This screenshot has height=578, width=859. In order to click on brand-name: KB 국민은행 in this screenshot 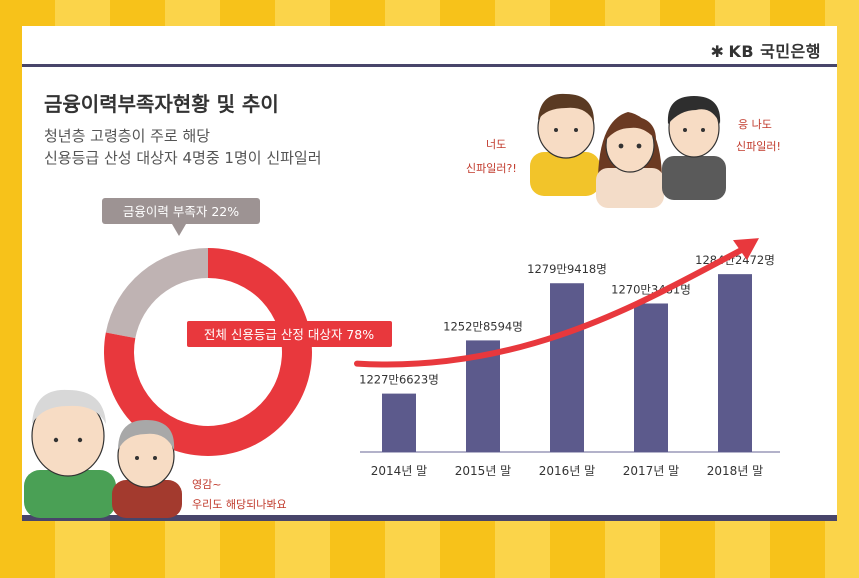, I will do `click(774, 51)`.